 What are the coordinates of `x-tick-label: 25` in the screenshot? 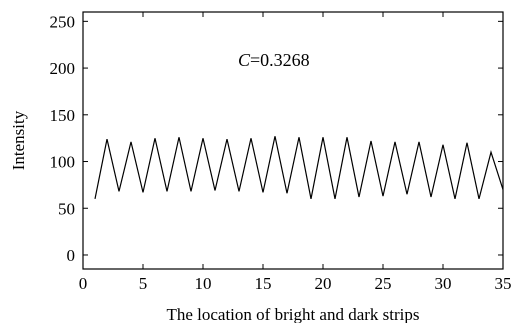 It's located at (383, 283).